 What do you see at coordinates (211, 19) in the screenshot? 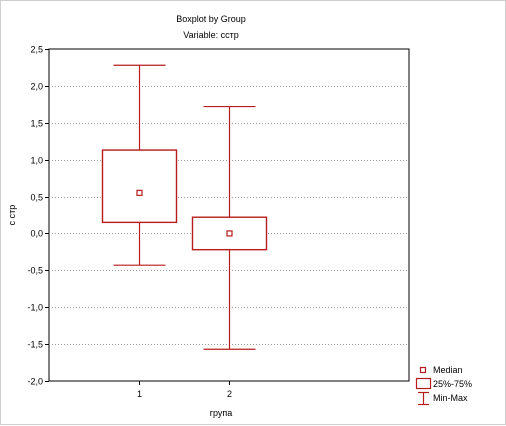
I see `chart-title: Boxplot by Group` at bounding box center [211, 19].